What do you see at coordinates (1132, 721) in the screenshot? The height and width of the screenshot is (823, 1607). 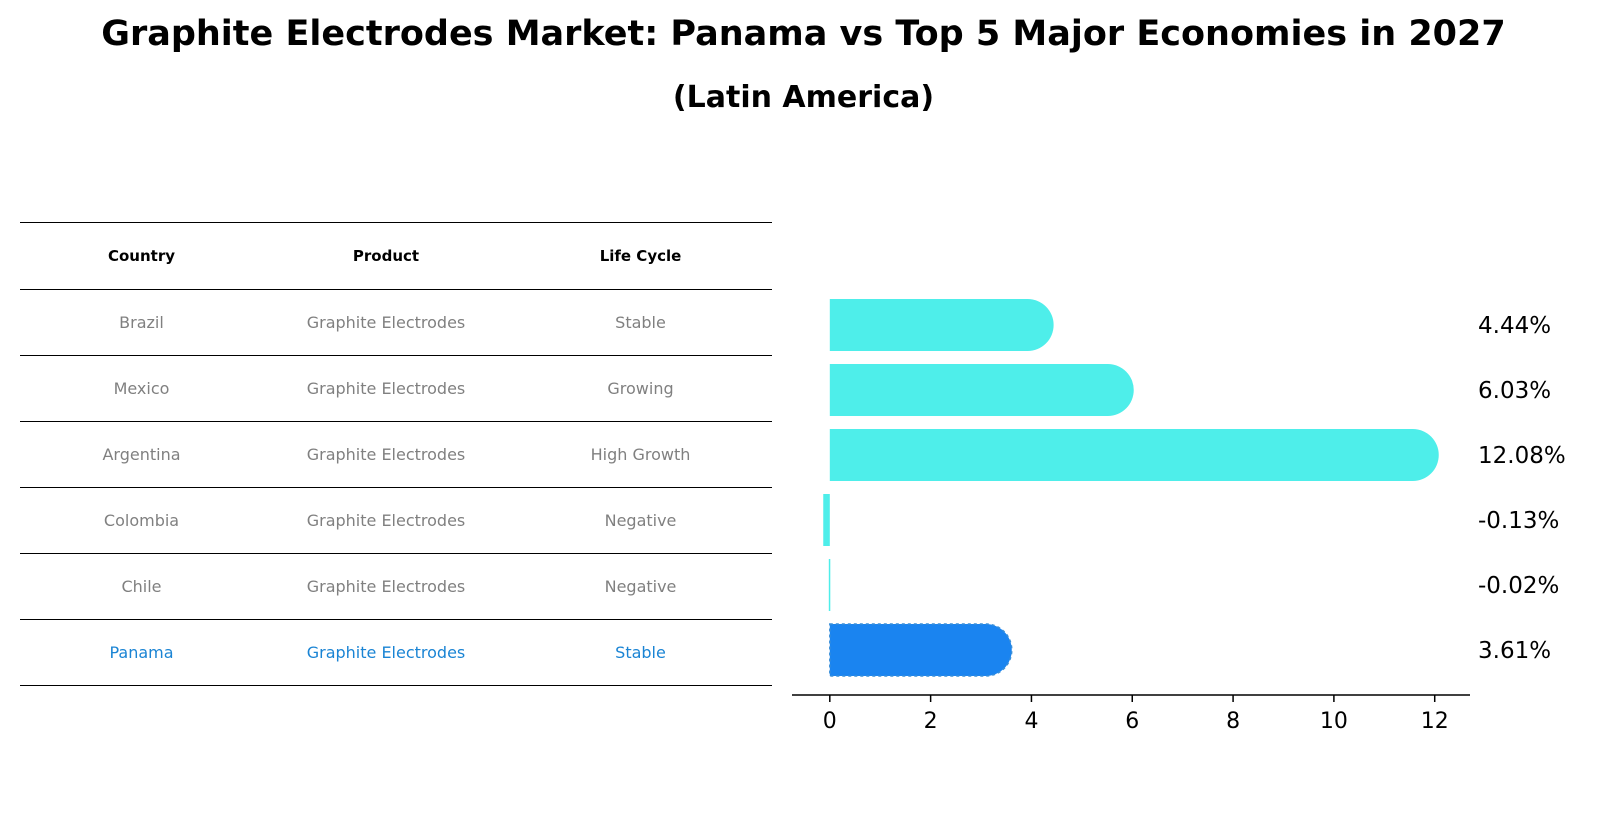 I see `x-tick-label-6: 6` at bounding box center [1132, 721].